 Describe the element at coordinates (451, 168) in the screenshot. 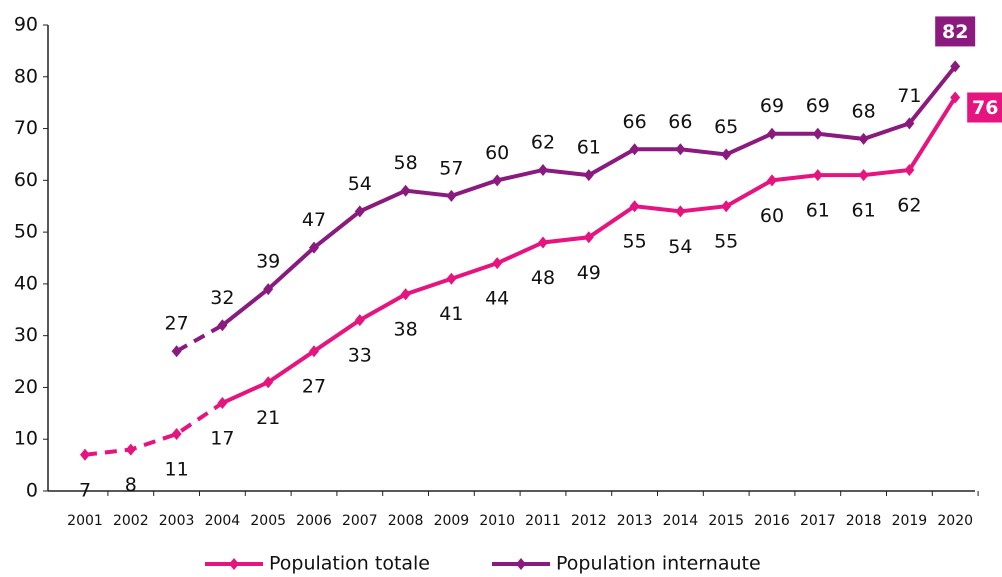

I see `value-label: 57` at that location.